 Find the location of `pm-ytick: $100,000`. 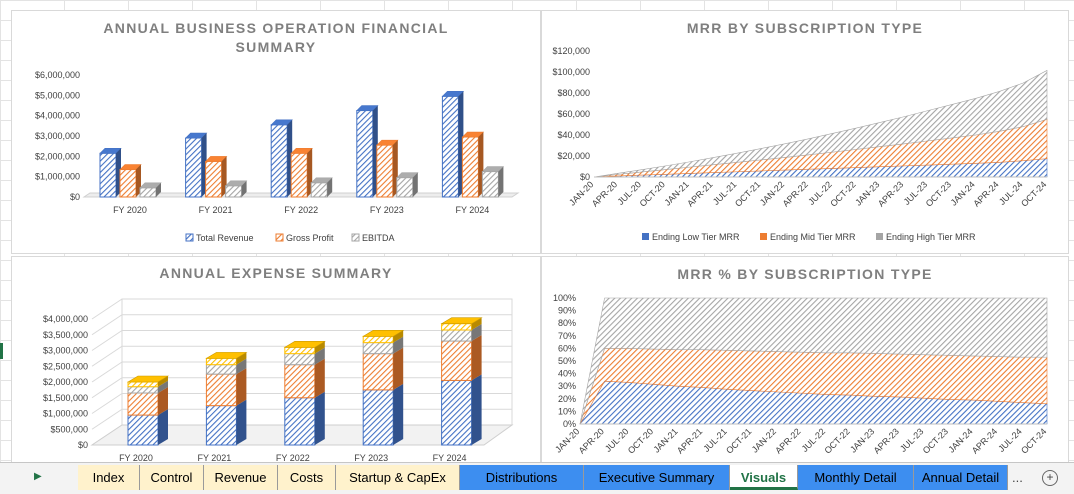

pm-ytick: $100,000 is located at coordinates (571, 72).